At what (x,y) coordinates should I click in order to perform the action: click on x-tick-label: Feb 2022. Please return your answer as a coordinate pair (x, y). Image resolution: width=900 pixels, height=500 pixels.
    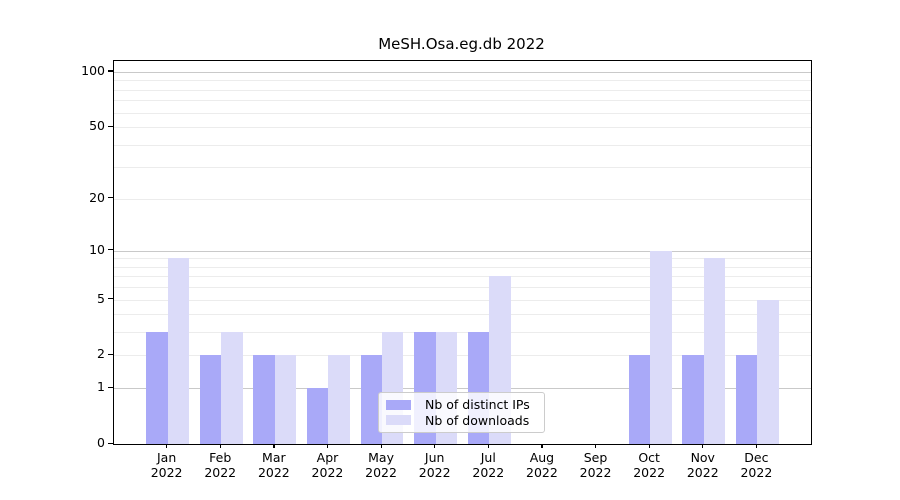
    Looking at the image, I should click on (220, 465).